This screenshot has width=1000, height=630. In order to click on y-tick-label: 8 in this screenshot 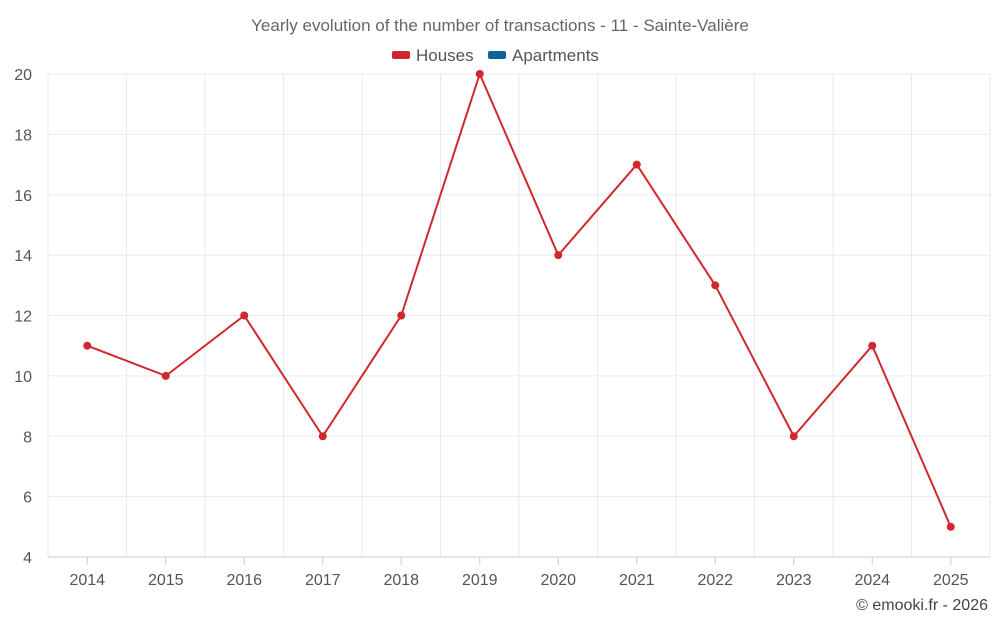, I will do `click(27, 437)`.